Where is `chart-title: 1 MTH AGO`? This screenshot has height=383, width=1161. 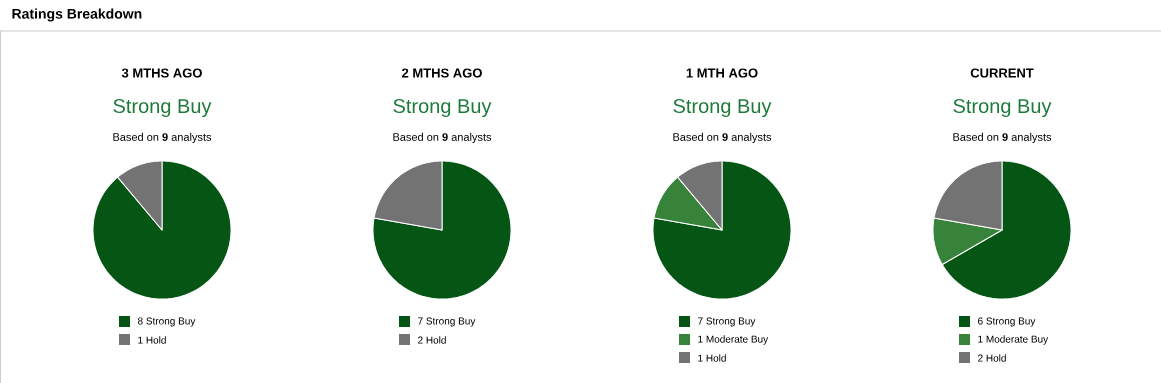
chart-title: 1 MTH AGO is located at coordinates (722, 73).